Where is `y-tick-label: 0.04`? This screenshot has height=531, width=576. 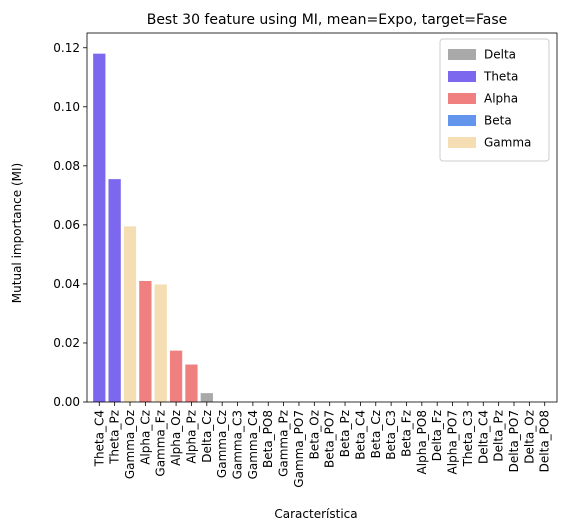 y-tick-label: 0.04 is located at coordinates (66, 284).